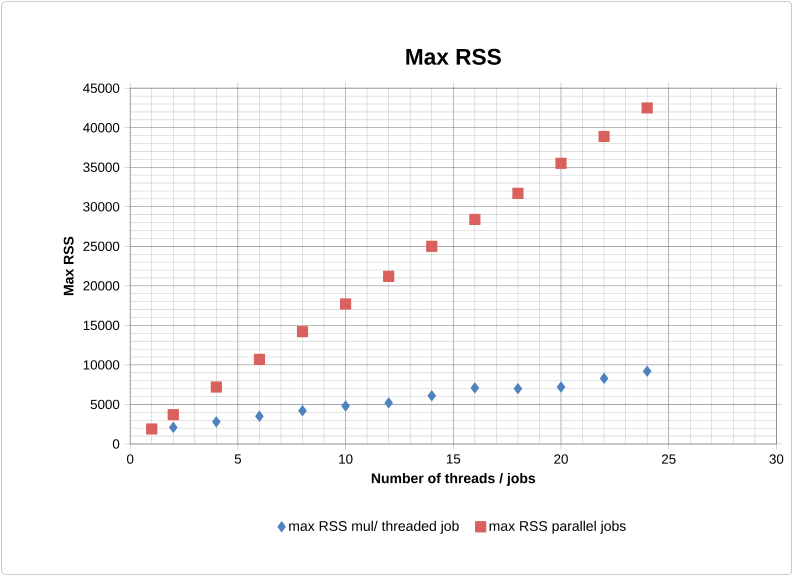 The image size is (794, 576). What do you see at coordinates (374, 527) in the screenshot?
I see `legend-label: max RSS mul/ threaded job` at bounding box center [374, 527].